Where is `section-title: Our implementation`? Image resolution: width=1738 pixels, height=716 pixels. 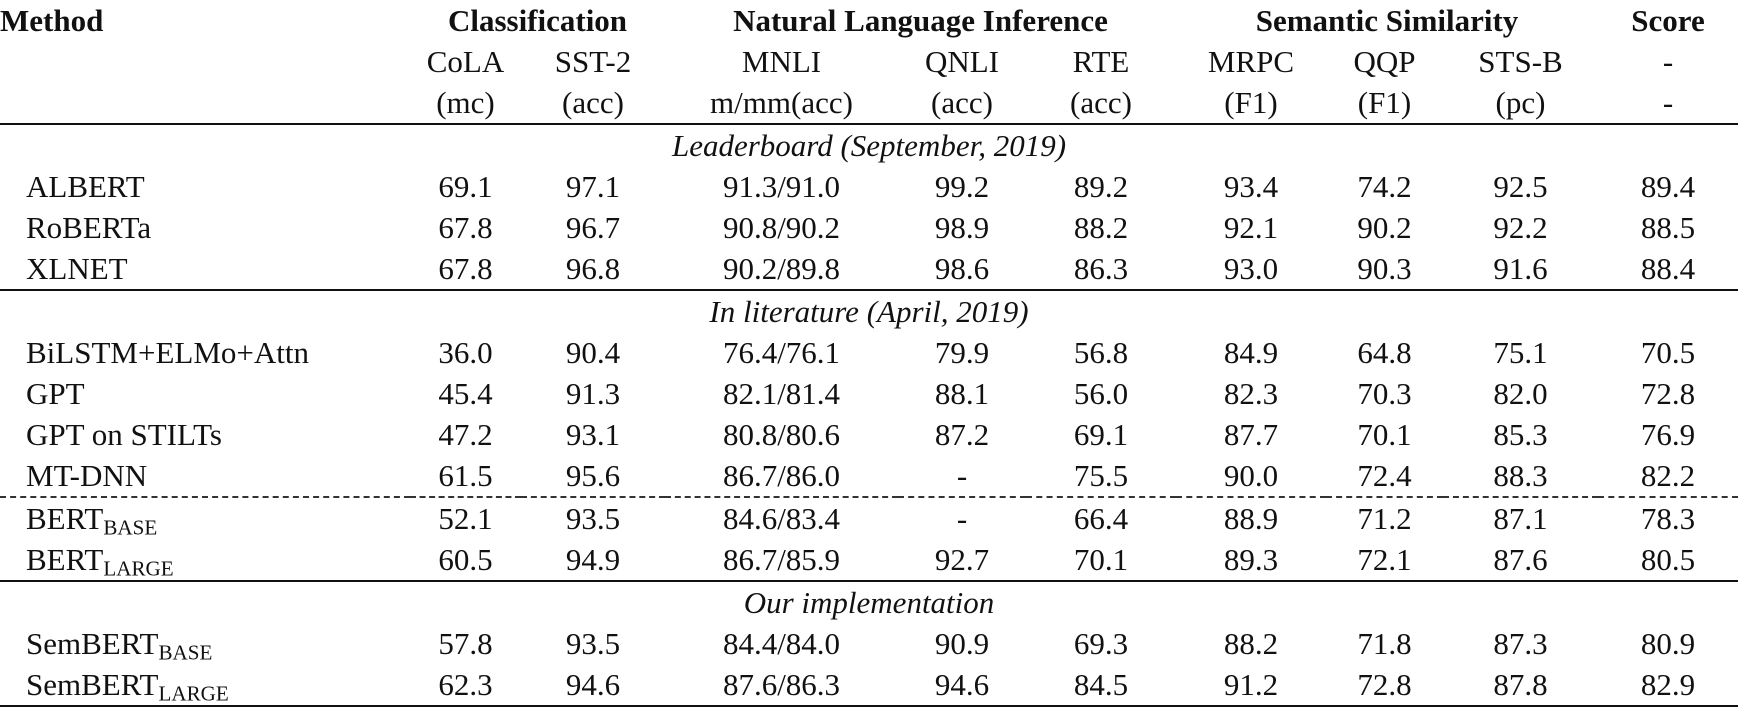
section-title: Our implementation is located at coordinates (869, 601).